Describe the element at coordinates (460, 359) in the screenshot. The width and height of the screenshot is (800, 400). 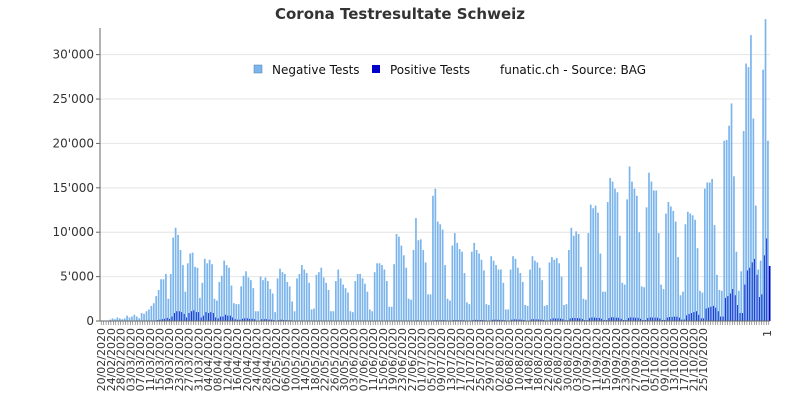
I see `x-tick-label: 17/07/2020` at that location.